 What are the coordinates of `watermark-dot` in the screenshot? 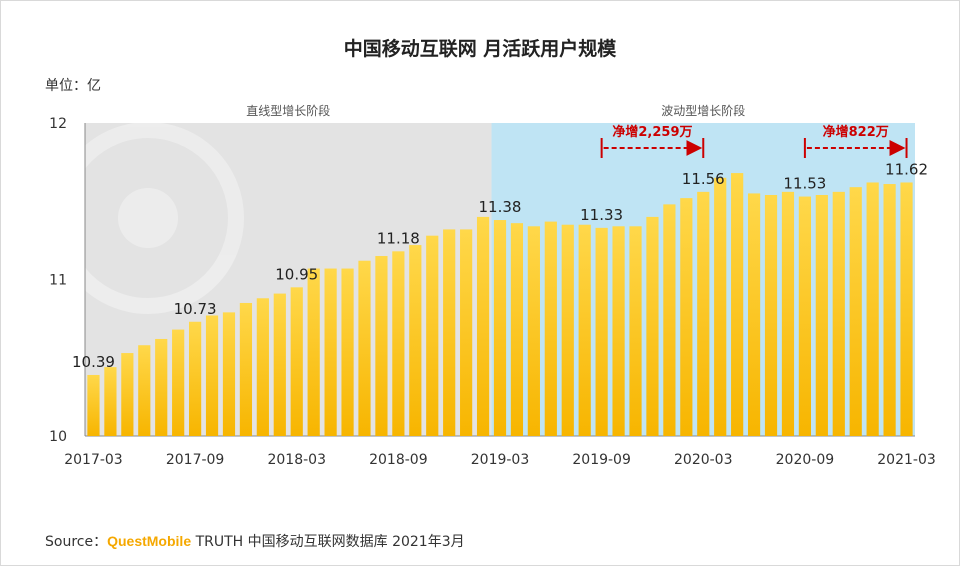 It's located at (148, 218).